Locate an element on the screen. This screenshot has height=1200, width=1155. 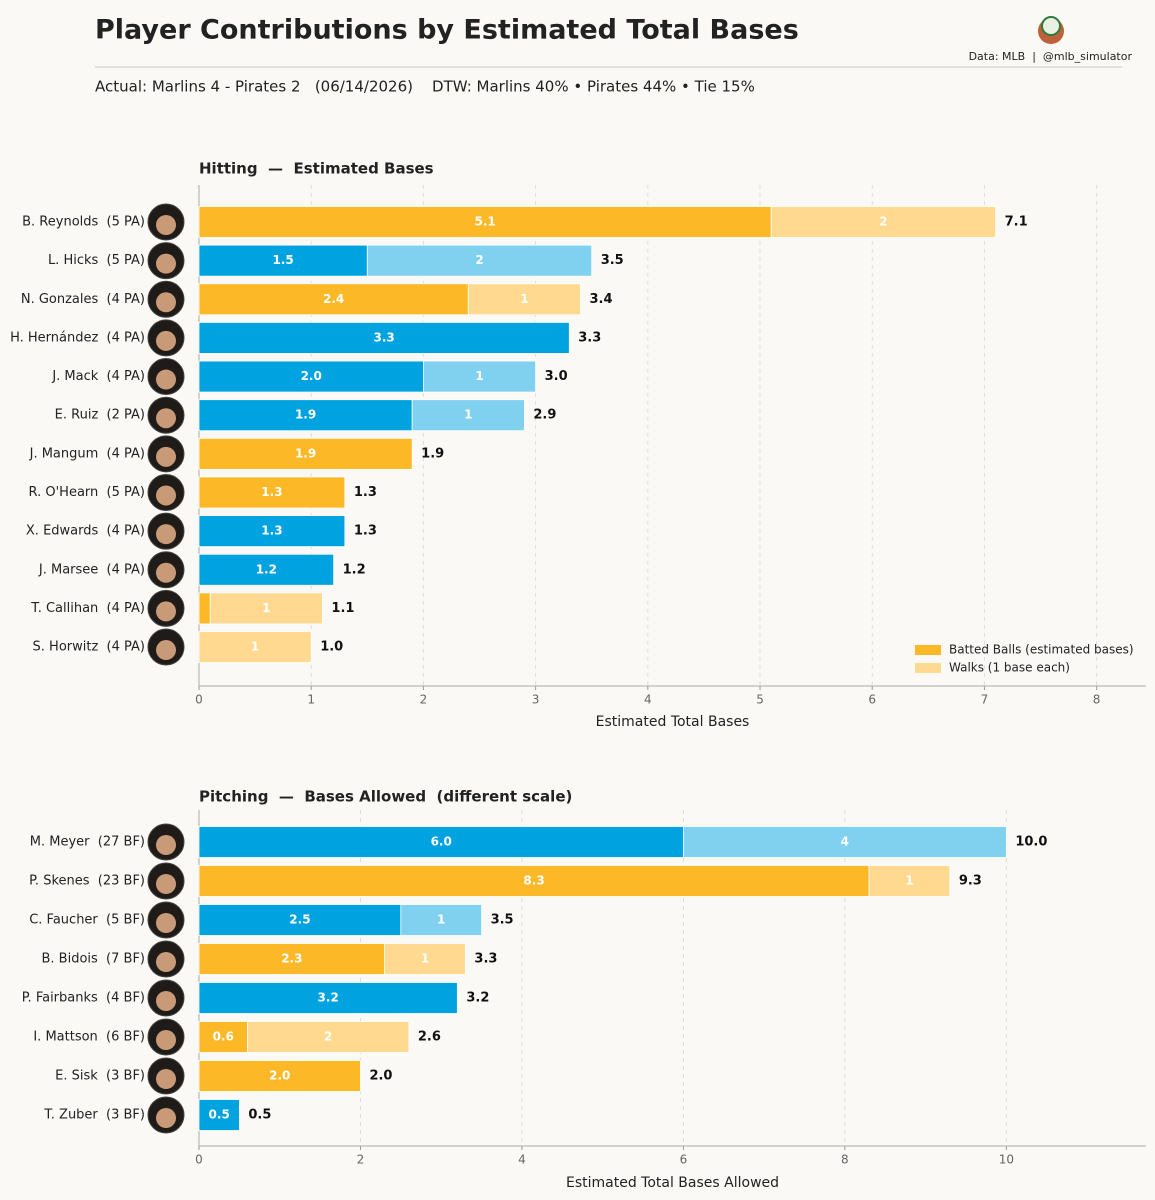
segment-label: 6.0 is located at coordinates (441, 842).